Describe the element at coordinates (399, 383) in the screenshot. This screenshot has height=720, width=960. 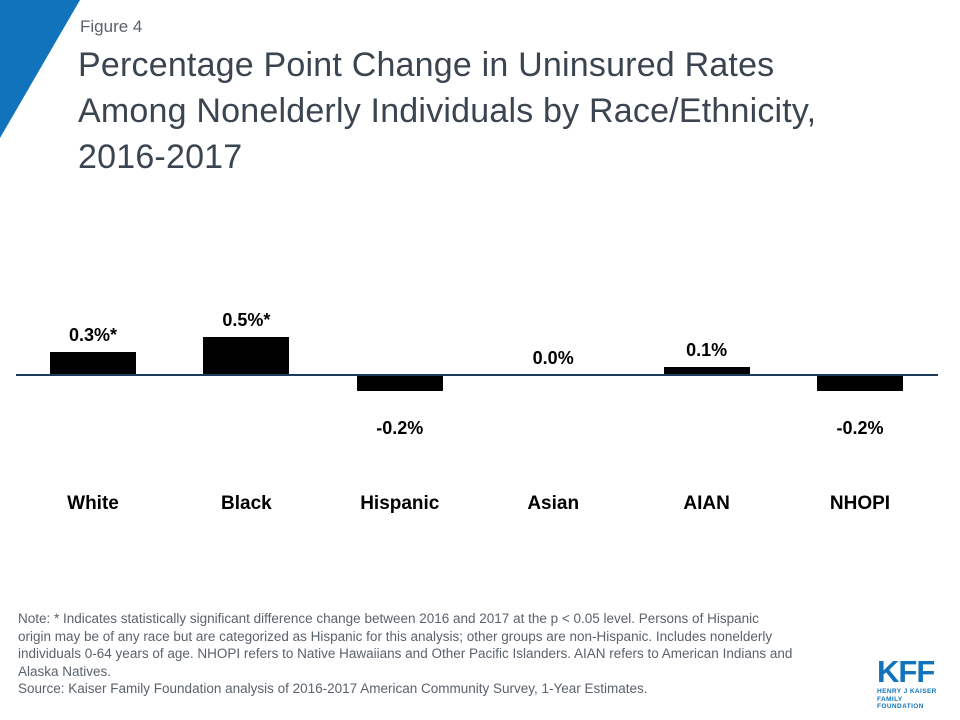
I see `bar-hispanic` at that location.